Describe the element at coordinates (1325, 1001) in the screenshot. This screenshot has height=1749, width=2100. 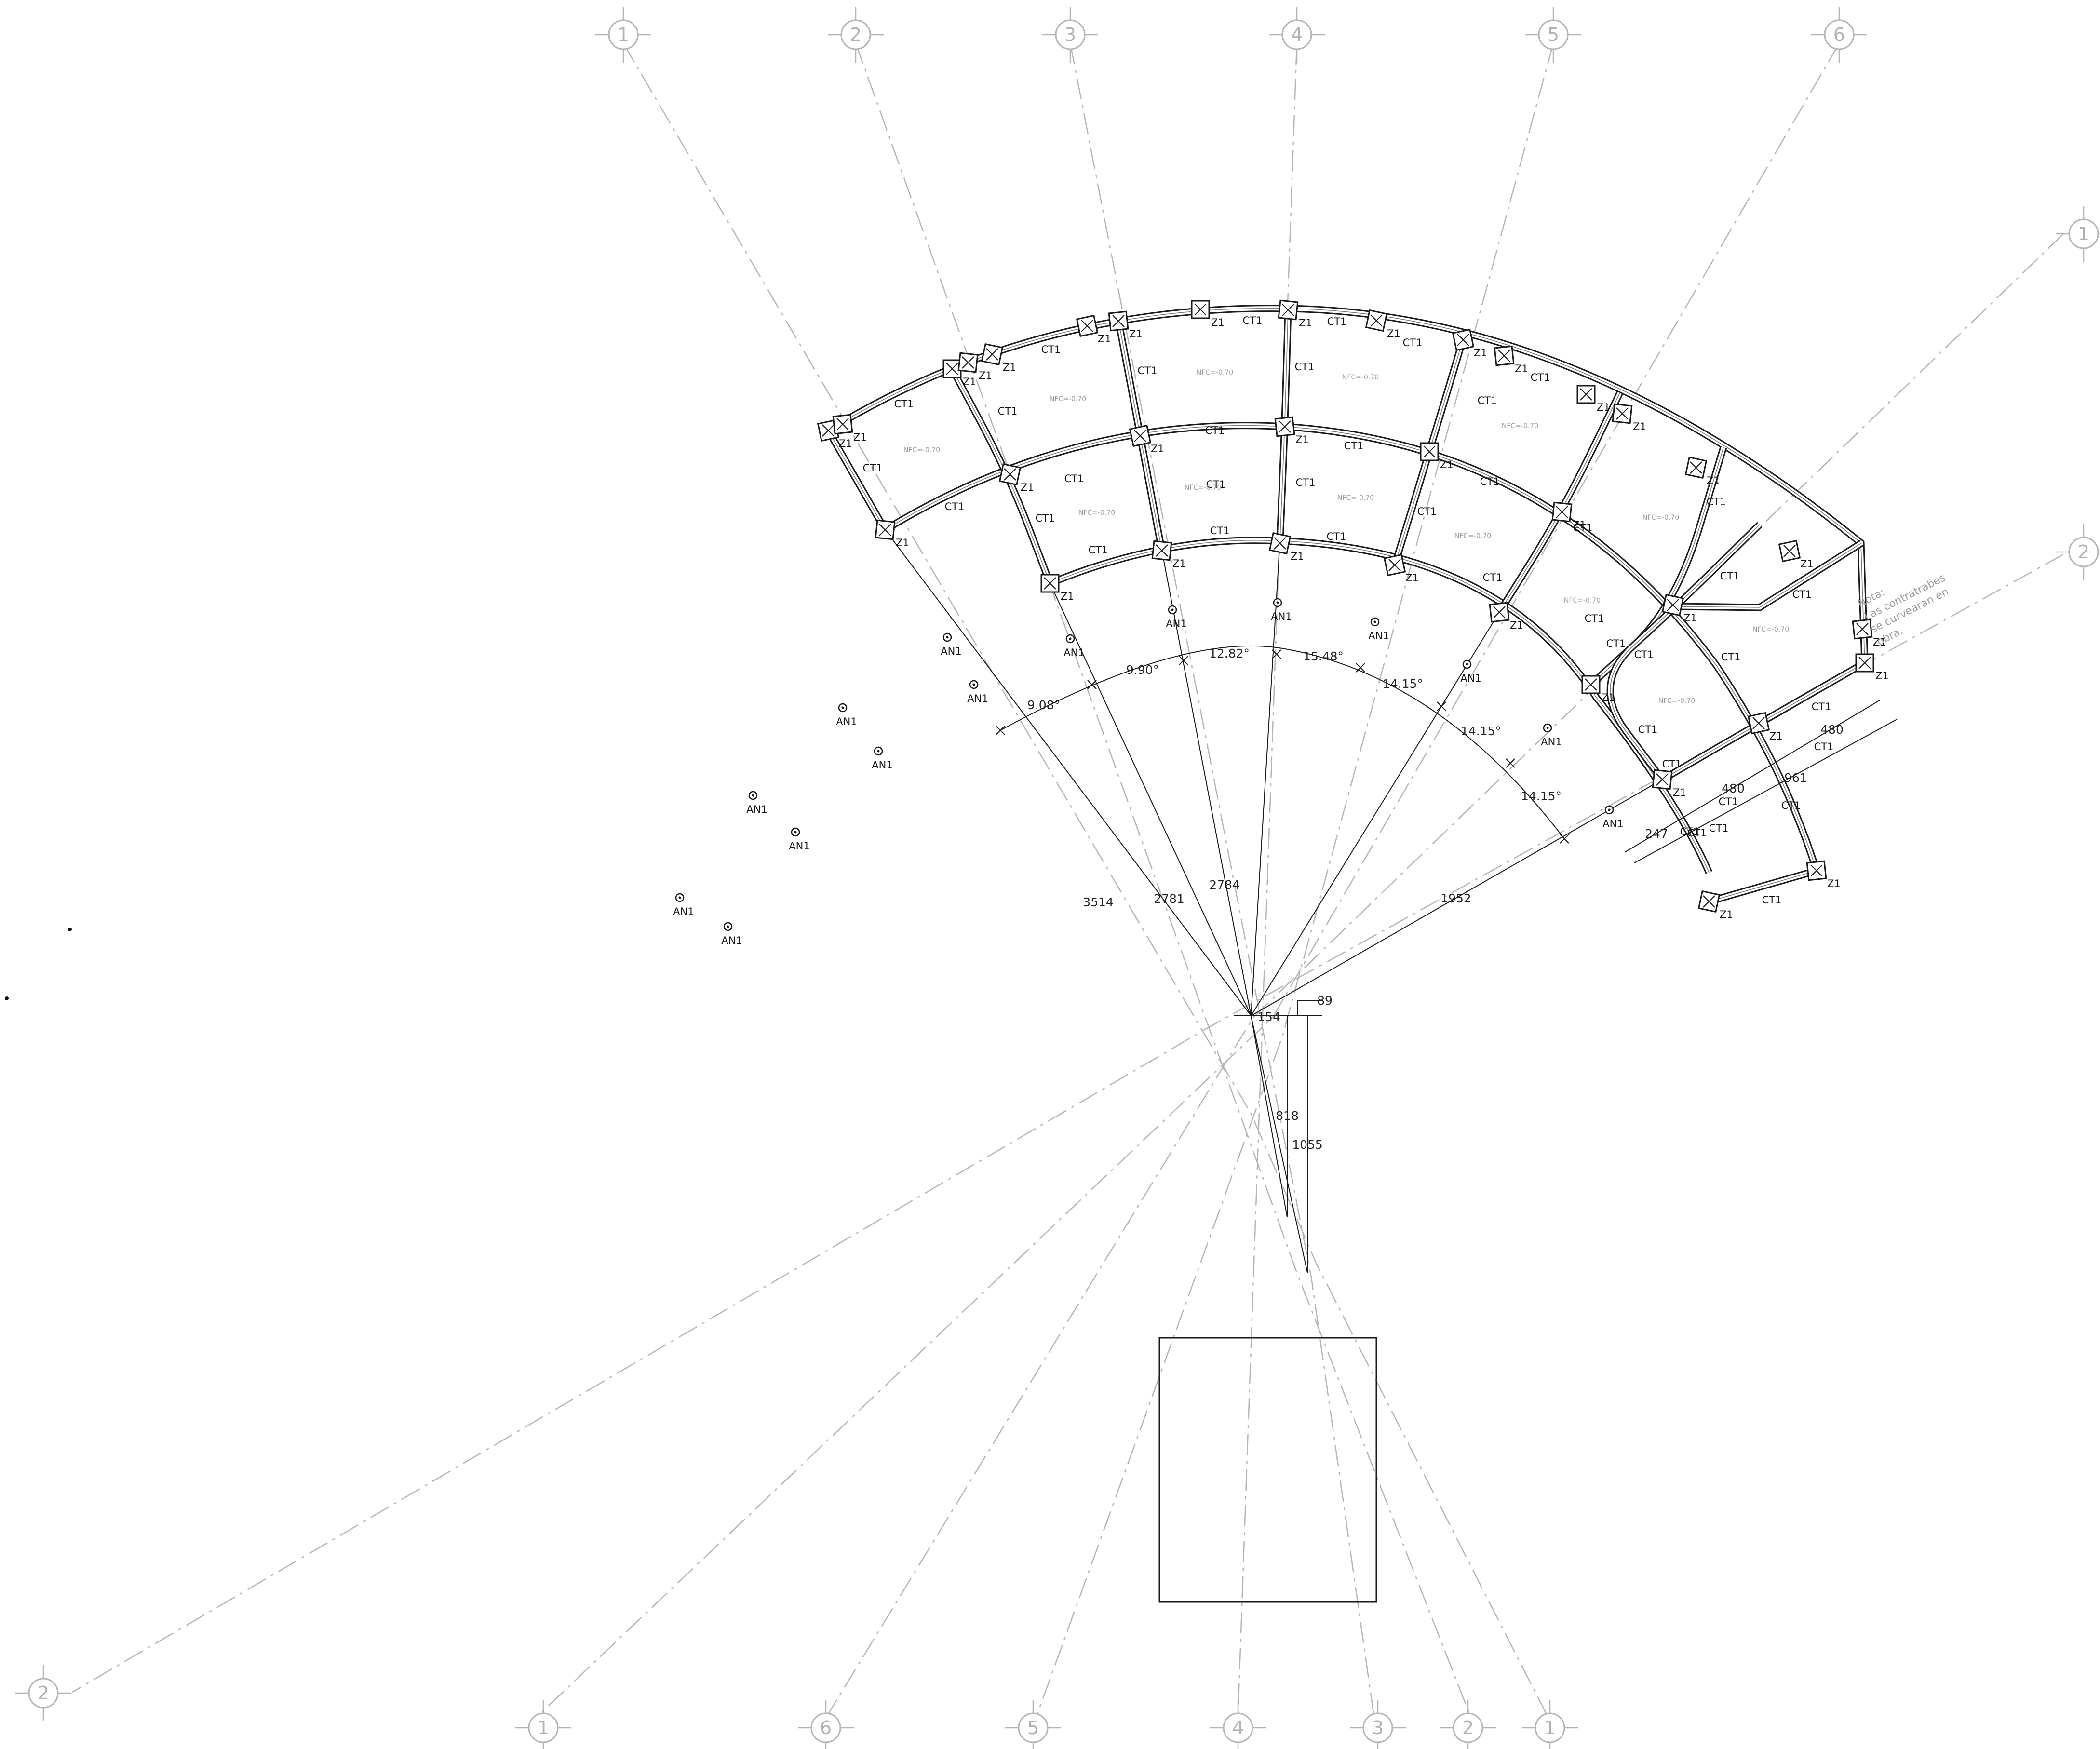
I see `linear-dimension-label: 89` at that location.